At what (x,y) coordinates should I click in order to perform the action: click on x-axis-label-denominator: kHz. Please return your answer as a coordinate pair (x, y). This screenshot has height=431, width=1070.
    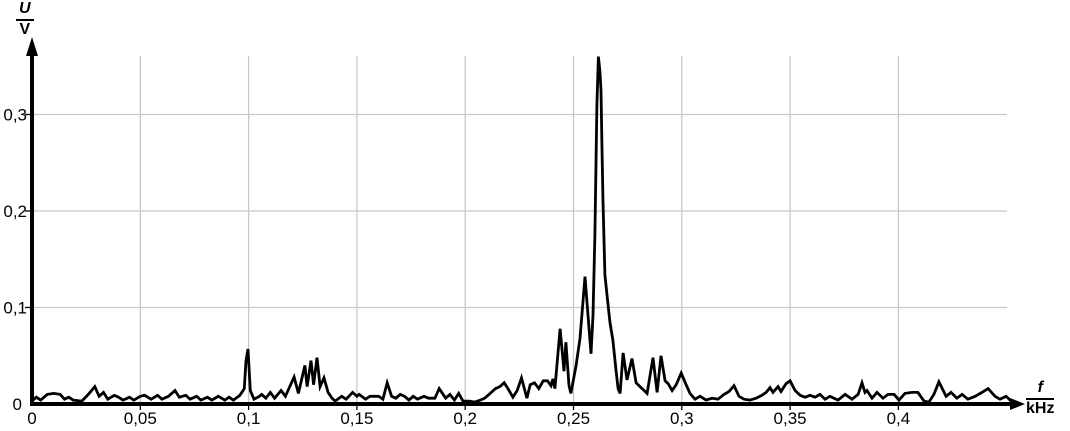
    Looking at the image, I should click on (1040, 408).